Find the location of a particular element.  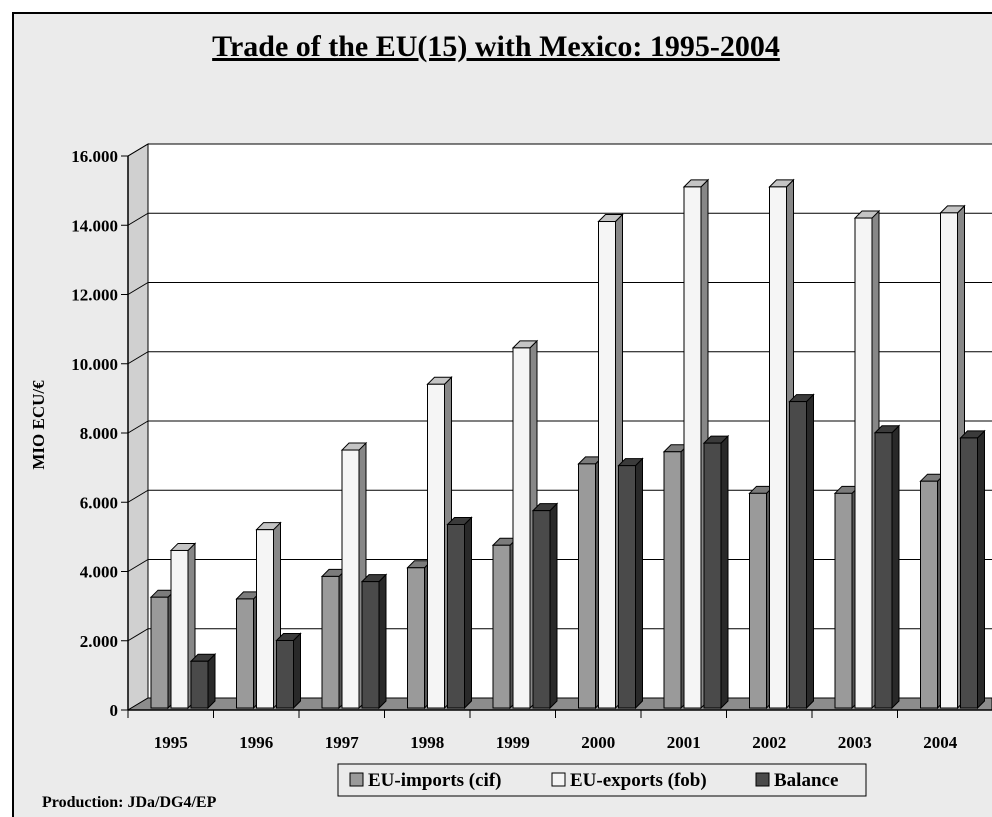

bar-balance-2001 is located at coordinates (716, 572).